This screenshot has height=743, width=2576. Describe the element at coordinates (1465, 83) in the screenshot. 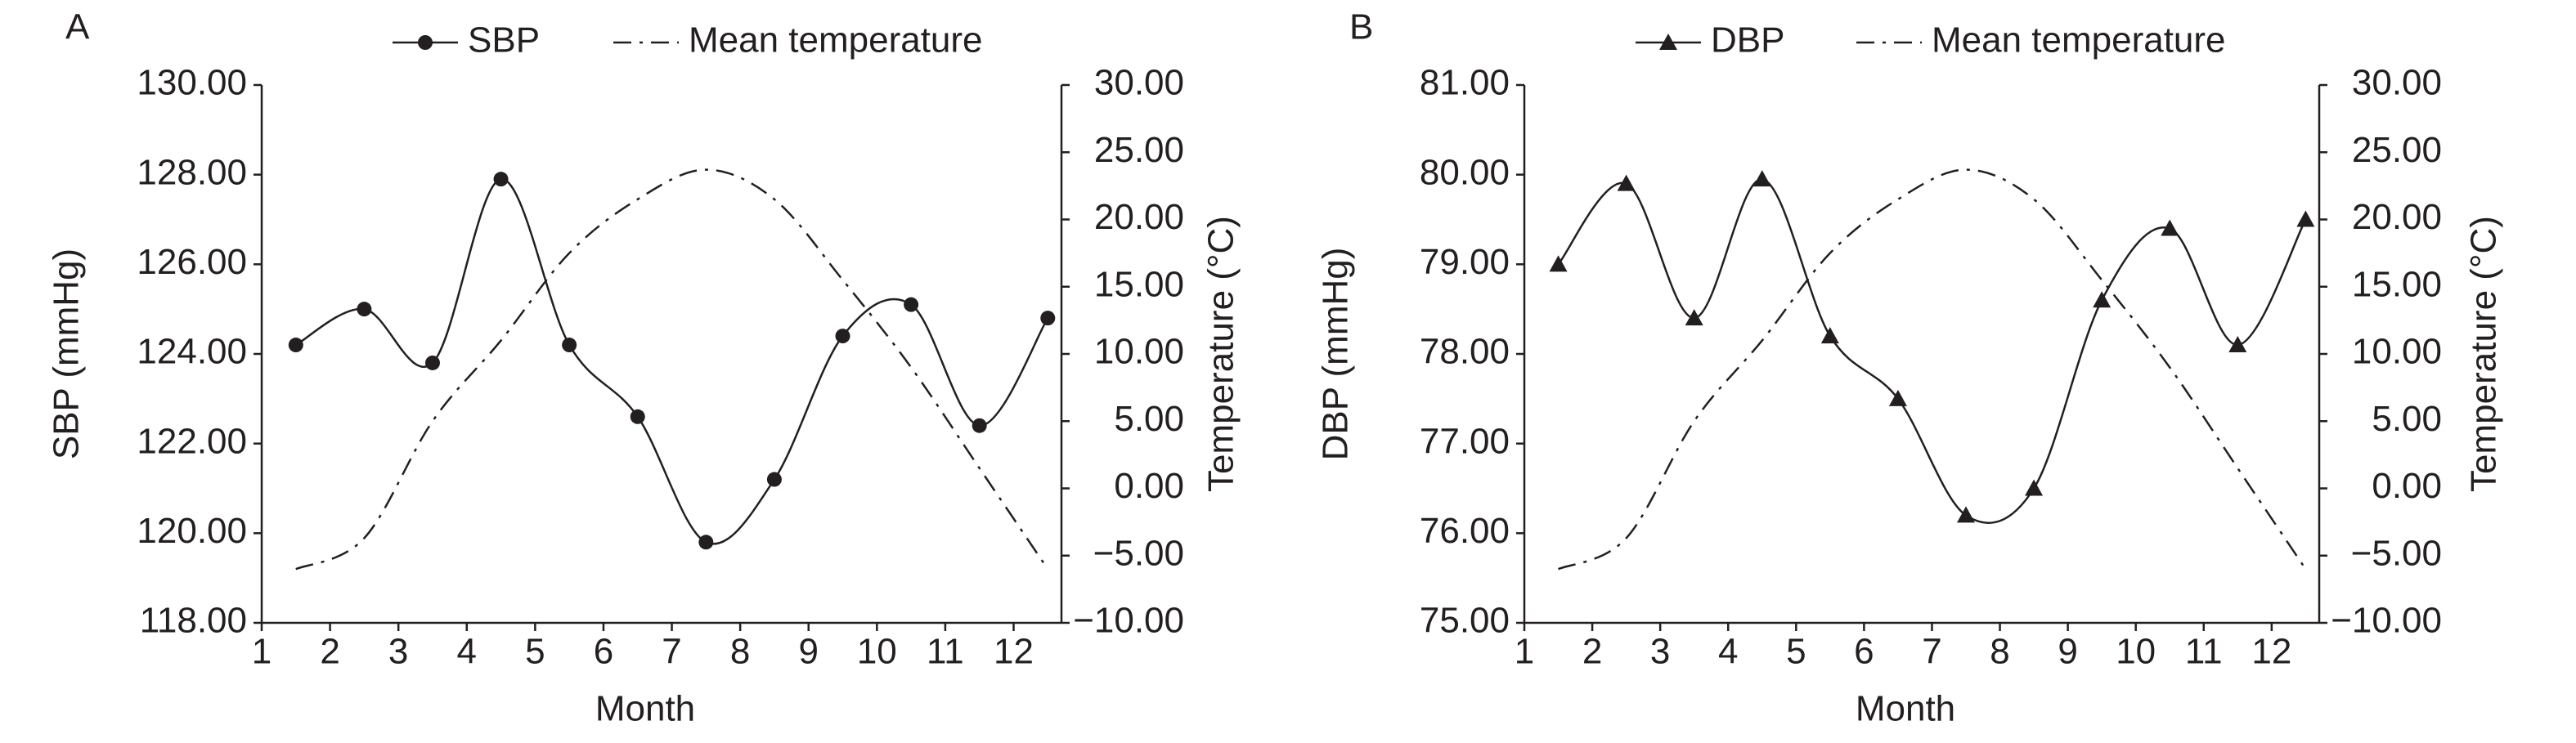

I see `y-tick-label: 81.00` at that location.